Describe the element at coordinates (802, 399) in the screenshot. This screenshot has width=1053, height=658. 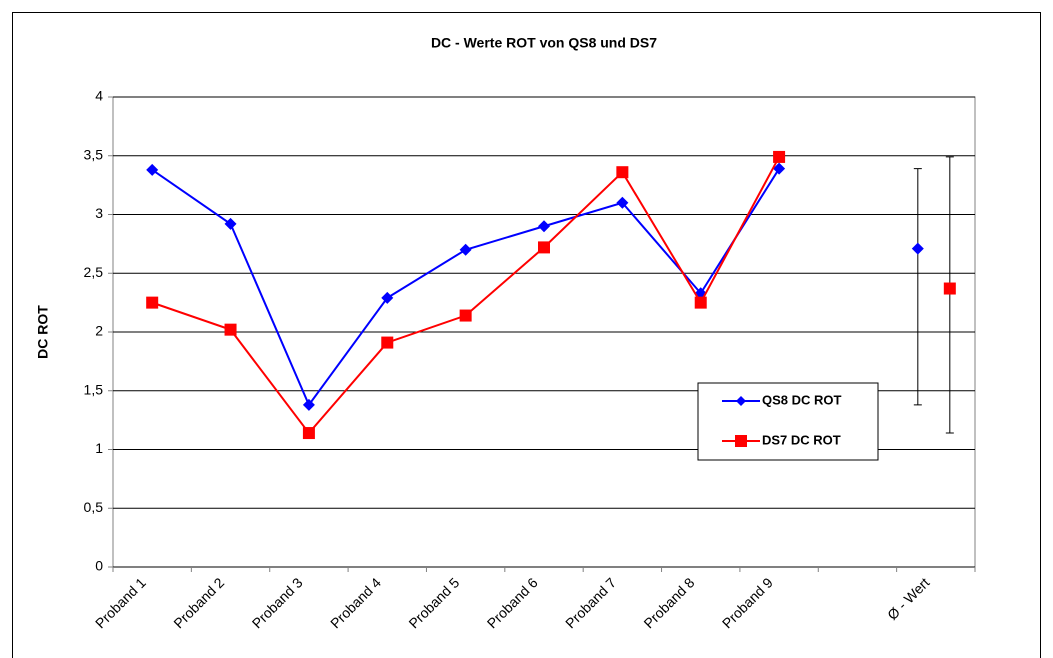
I see `legend-label: QS8 DC ROT` at that location.